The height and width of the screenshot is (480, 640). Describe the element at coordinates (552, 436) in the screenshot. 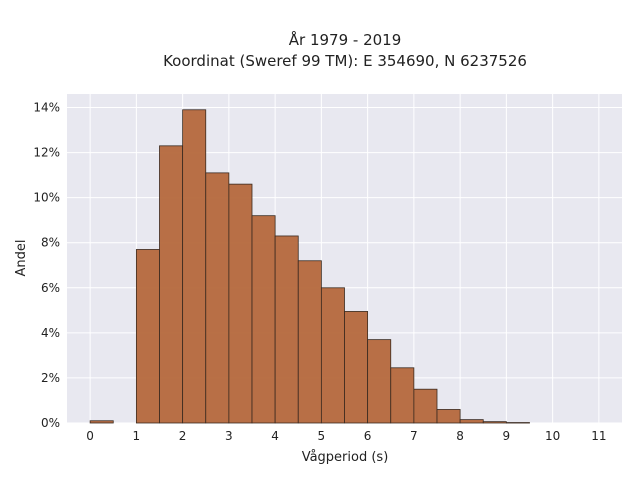

I see `x-tick-label: 10` at that location.